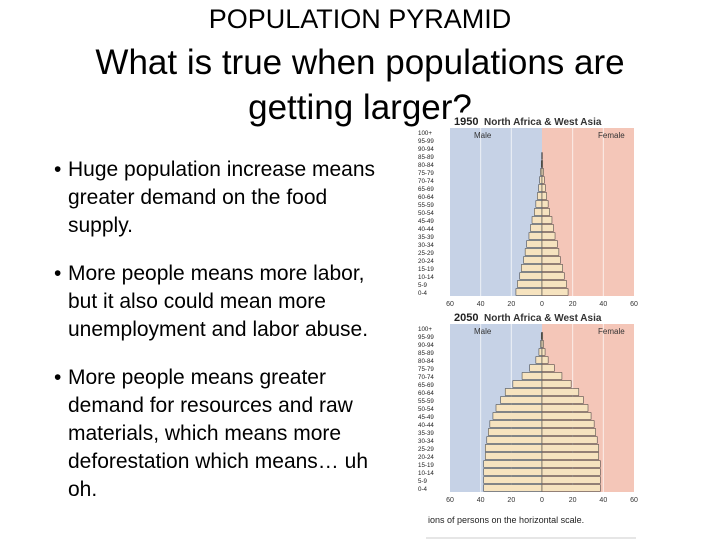  What do you see at coordinates (483, 331) in the screenshot?
I see `male-label: Male` at bounding box center [483, 331].